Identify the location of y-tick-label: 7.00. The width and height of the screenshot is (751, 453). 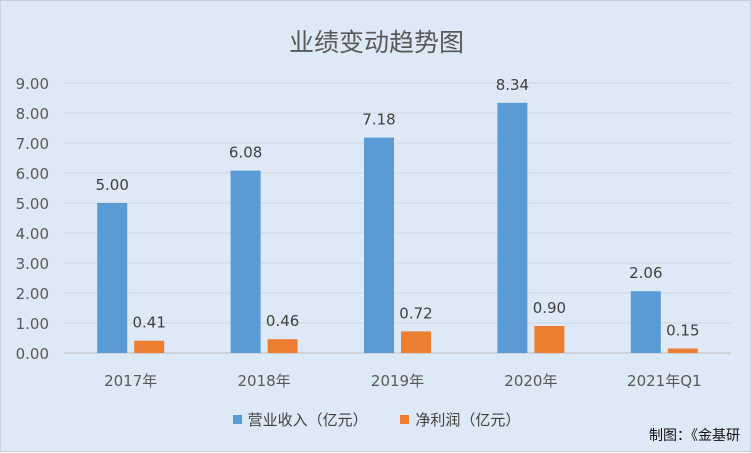
(32, 144).